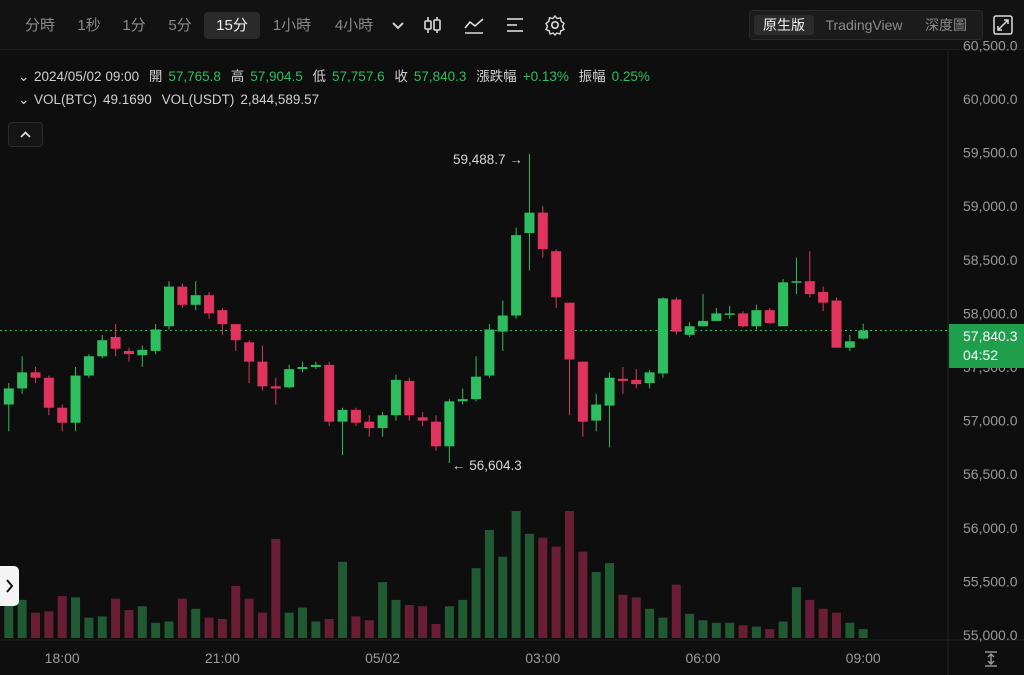  Describe the element at coordinates (990, 260) in the screenshot. I see `price-tick-label: 58,500.0` at that location.